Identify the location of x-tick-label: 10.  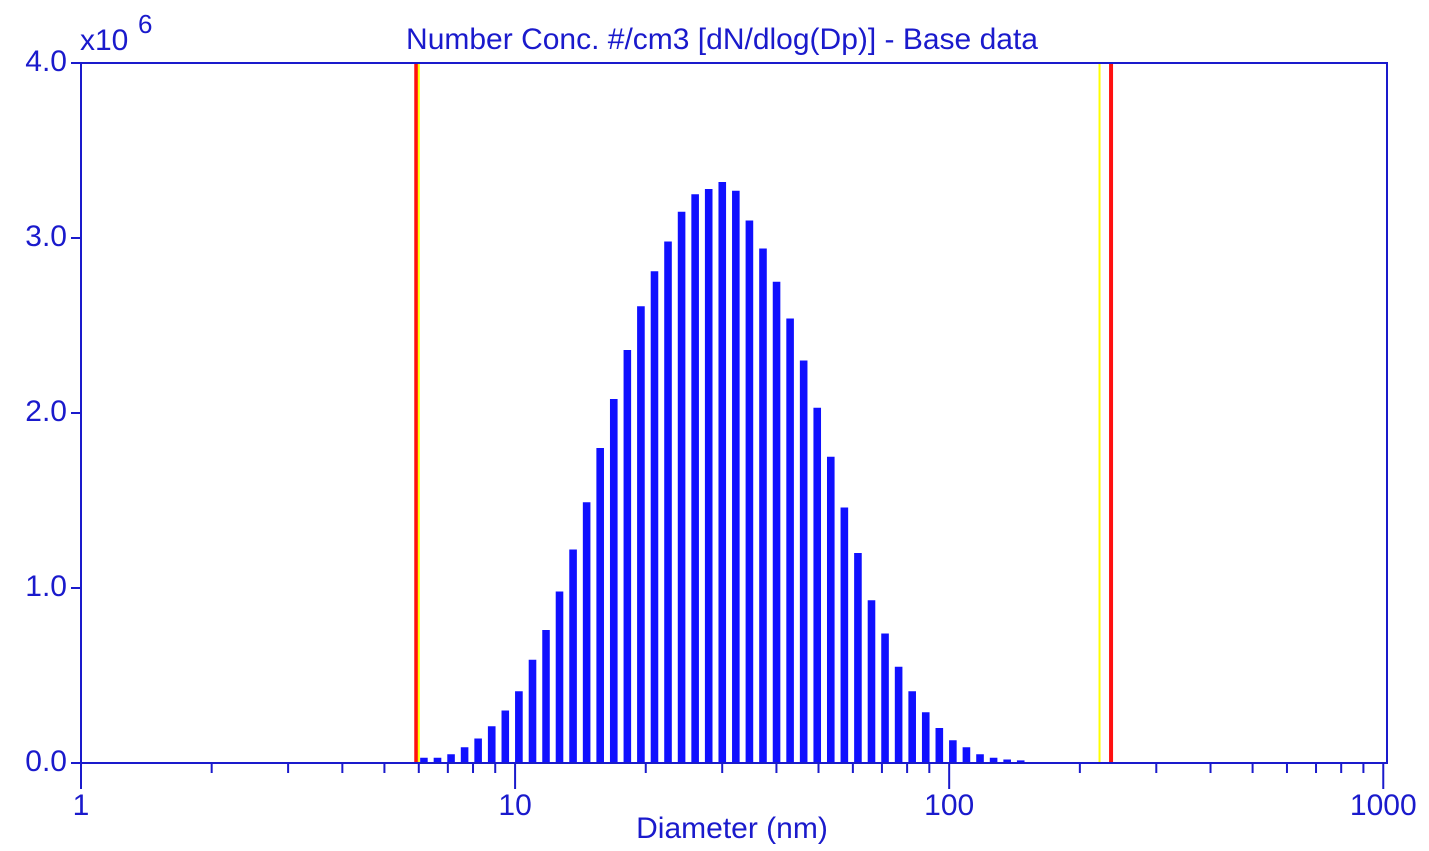
(514, 805).